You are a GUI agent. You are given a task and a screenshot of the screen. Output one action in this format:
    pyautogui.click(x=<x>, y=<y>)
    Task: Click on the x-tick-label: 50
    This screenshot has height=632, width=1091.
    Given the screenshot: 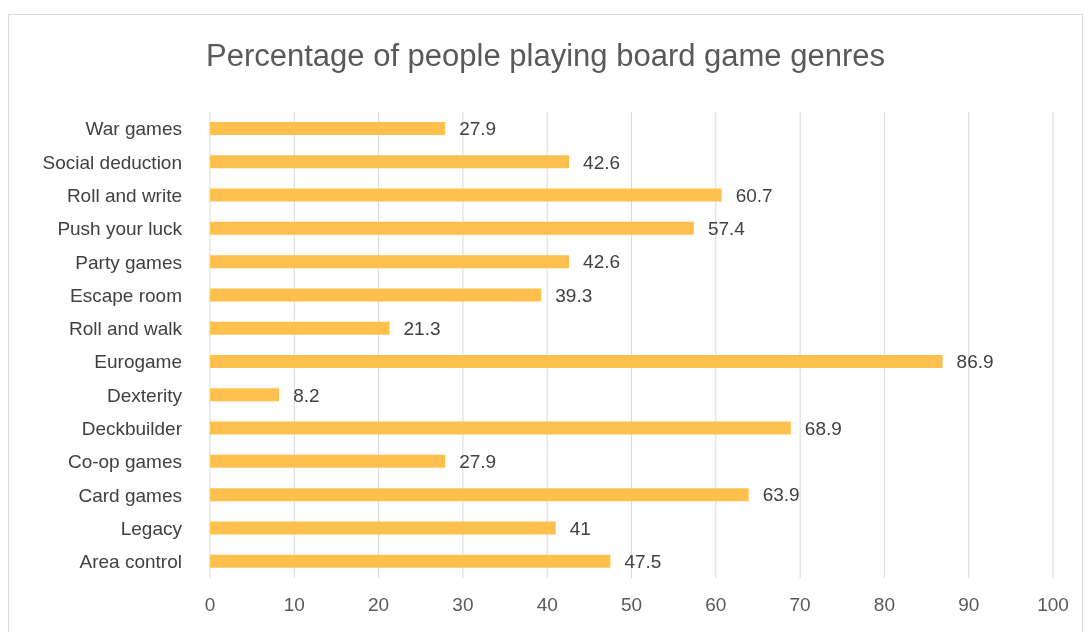 What is the action you would take?
    pyautogui.click(x=631, y=605)
    